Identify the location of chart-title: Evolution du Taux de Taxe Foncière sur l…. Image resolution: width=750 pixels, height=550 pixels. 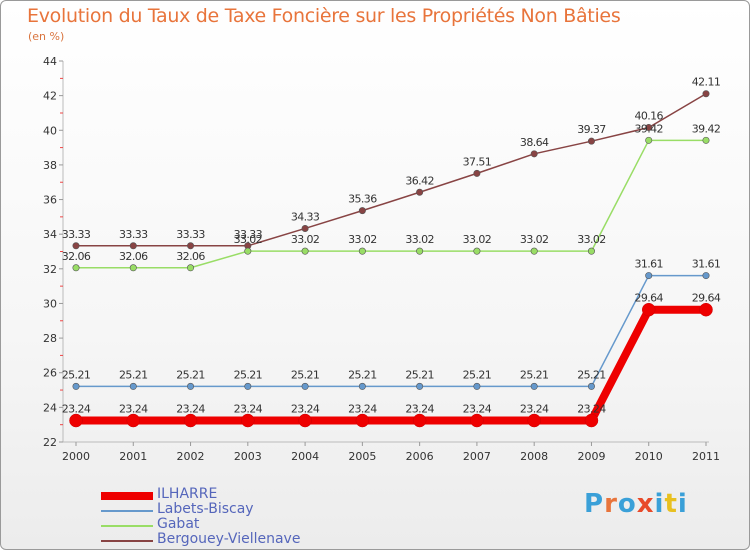
(324, 16).